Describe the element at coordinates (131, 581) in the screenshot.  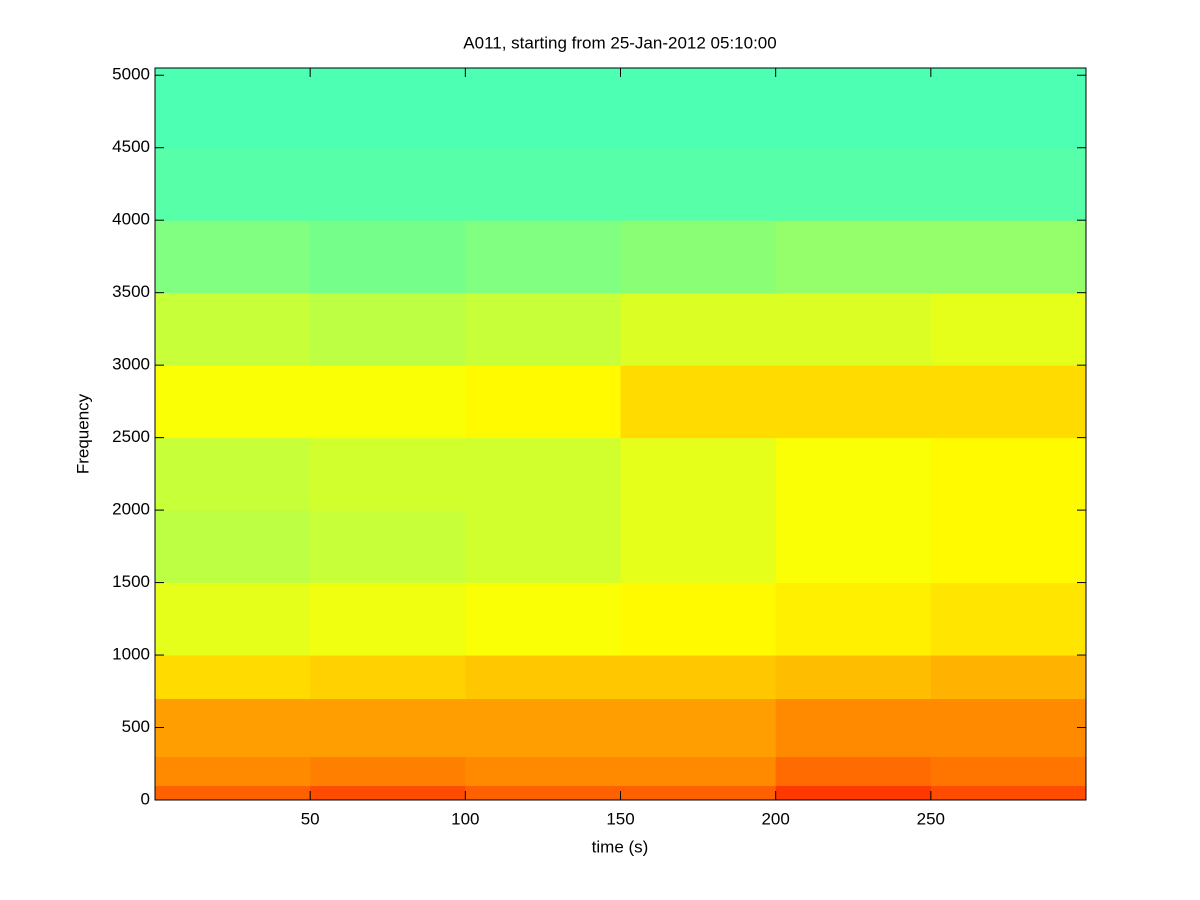
I see `y-tick-label: 1500` at that location.